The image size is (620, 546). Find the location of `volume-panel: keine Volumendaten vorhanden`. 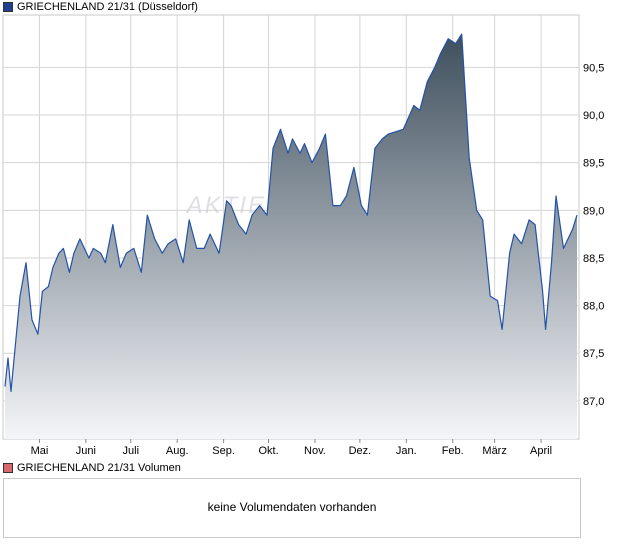

volume-panel: keine Volumendaten vorhanden is located at coordinates (292, 508).